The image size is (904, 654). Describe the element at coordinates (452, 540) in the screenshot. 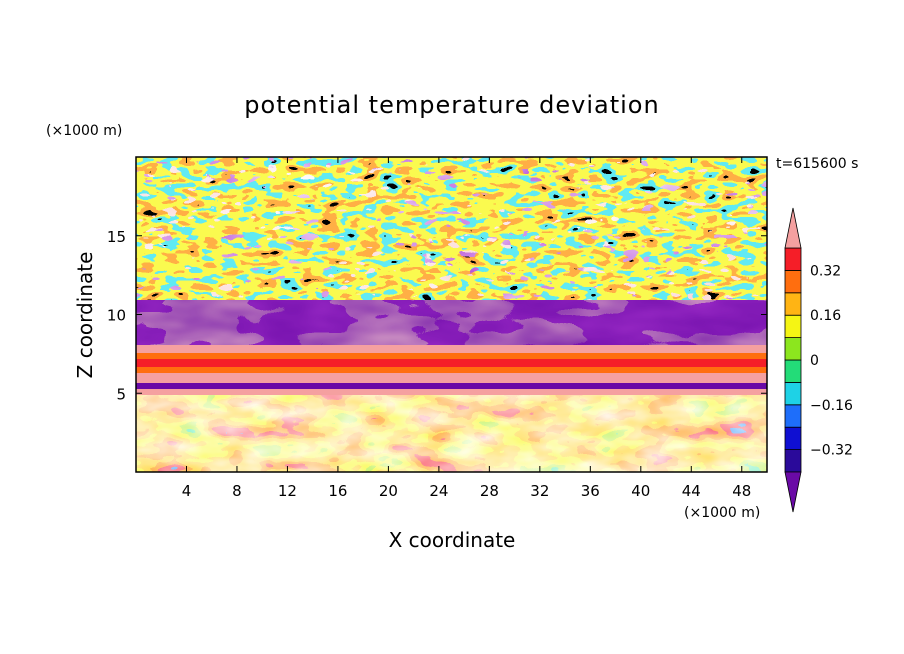

I see `x-axis-label: X coordinate` at that location.